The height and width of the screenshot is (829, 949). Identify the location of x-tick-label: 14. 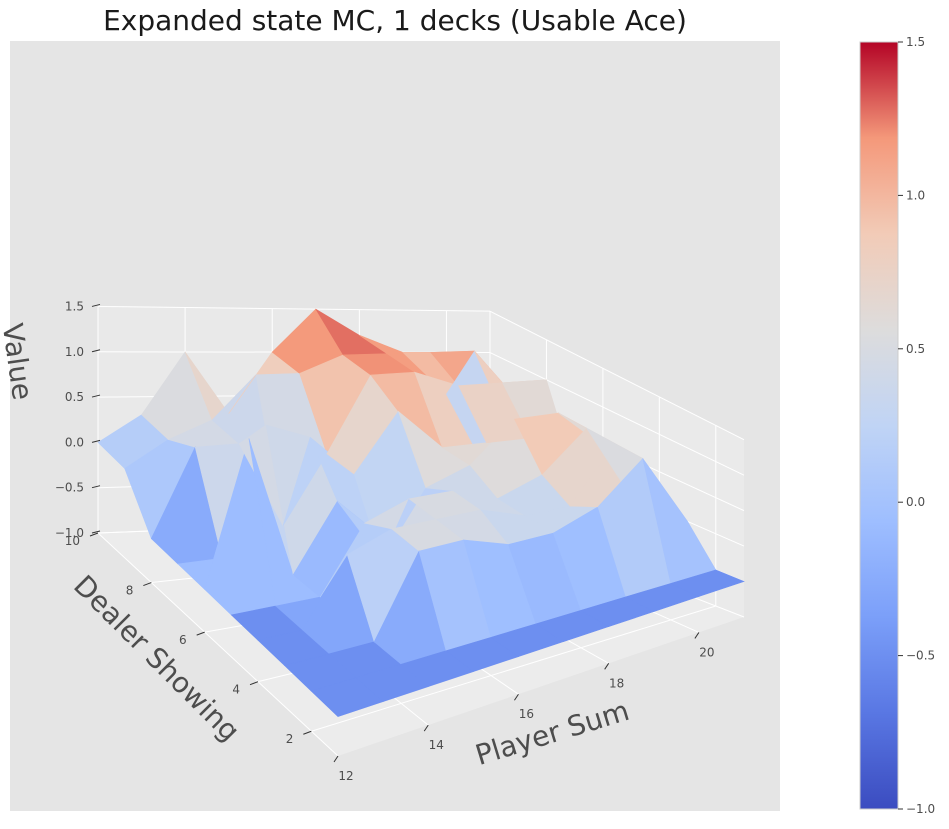
(436, 745).